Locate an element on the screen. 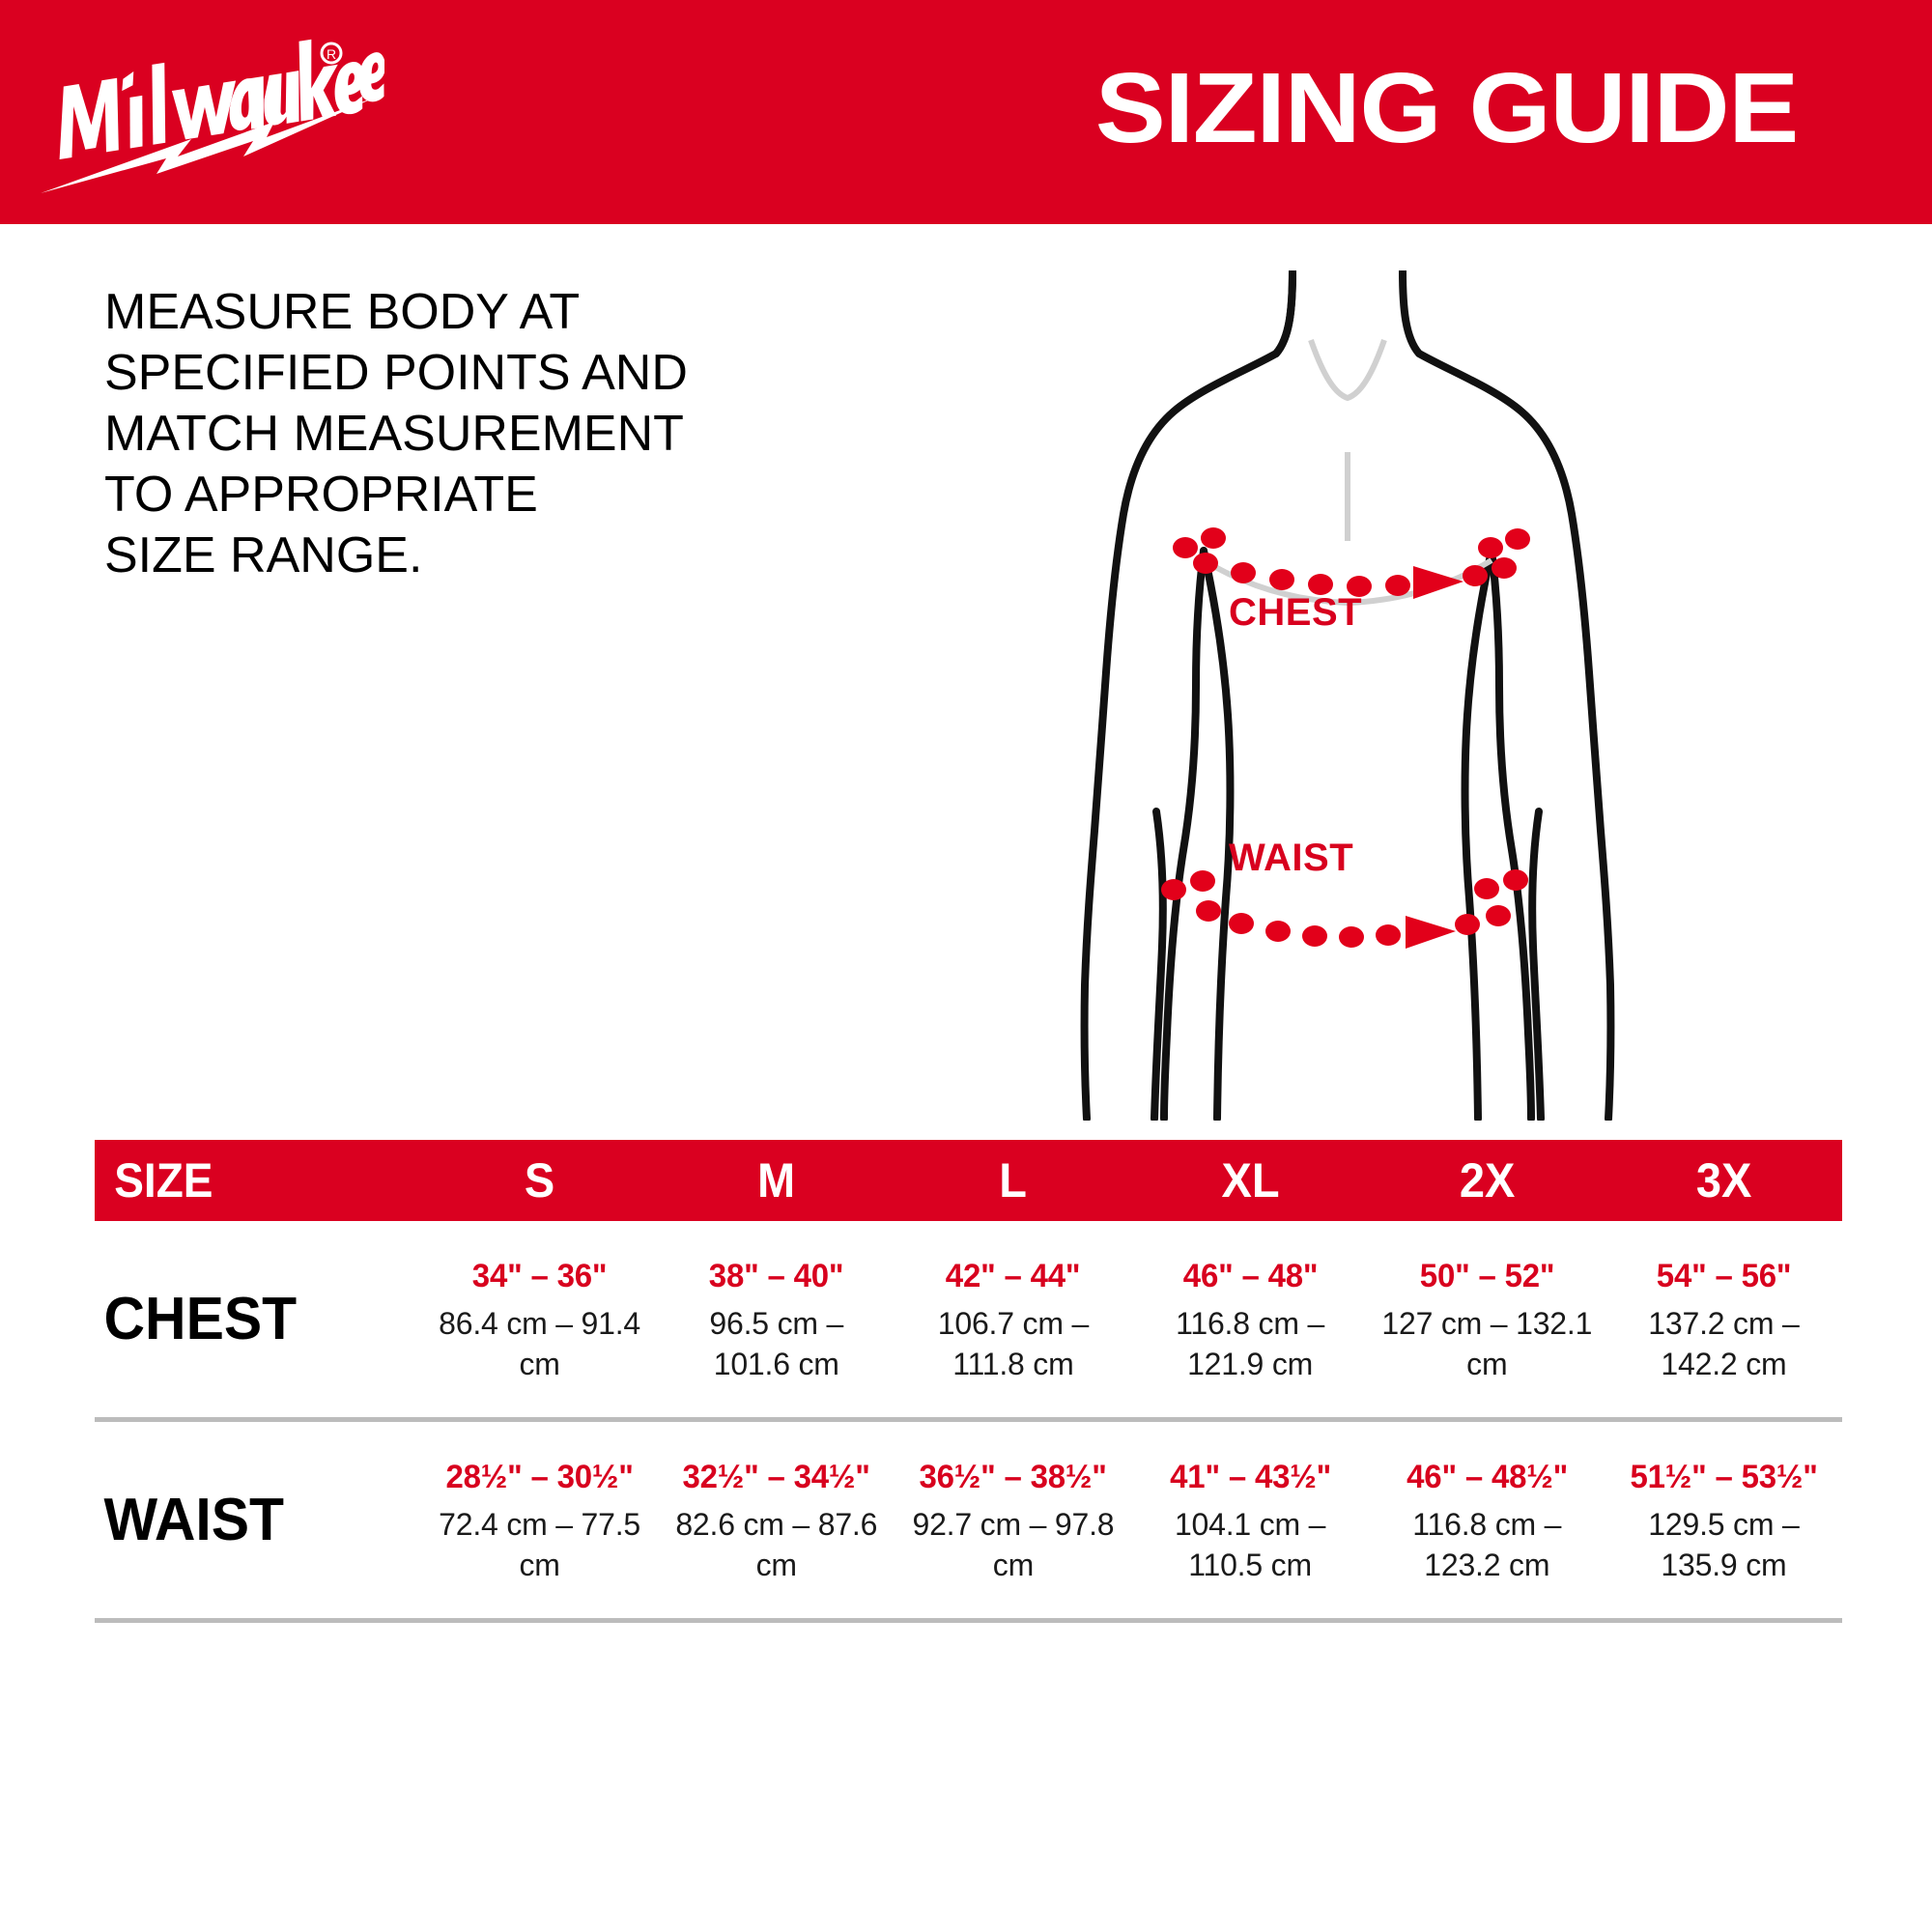  chest-l-cm: 106.7 cm – 111.8 cm is located at coordinates (1013, 1343).